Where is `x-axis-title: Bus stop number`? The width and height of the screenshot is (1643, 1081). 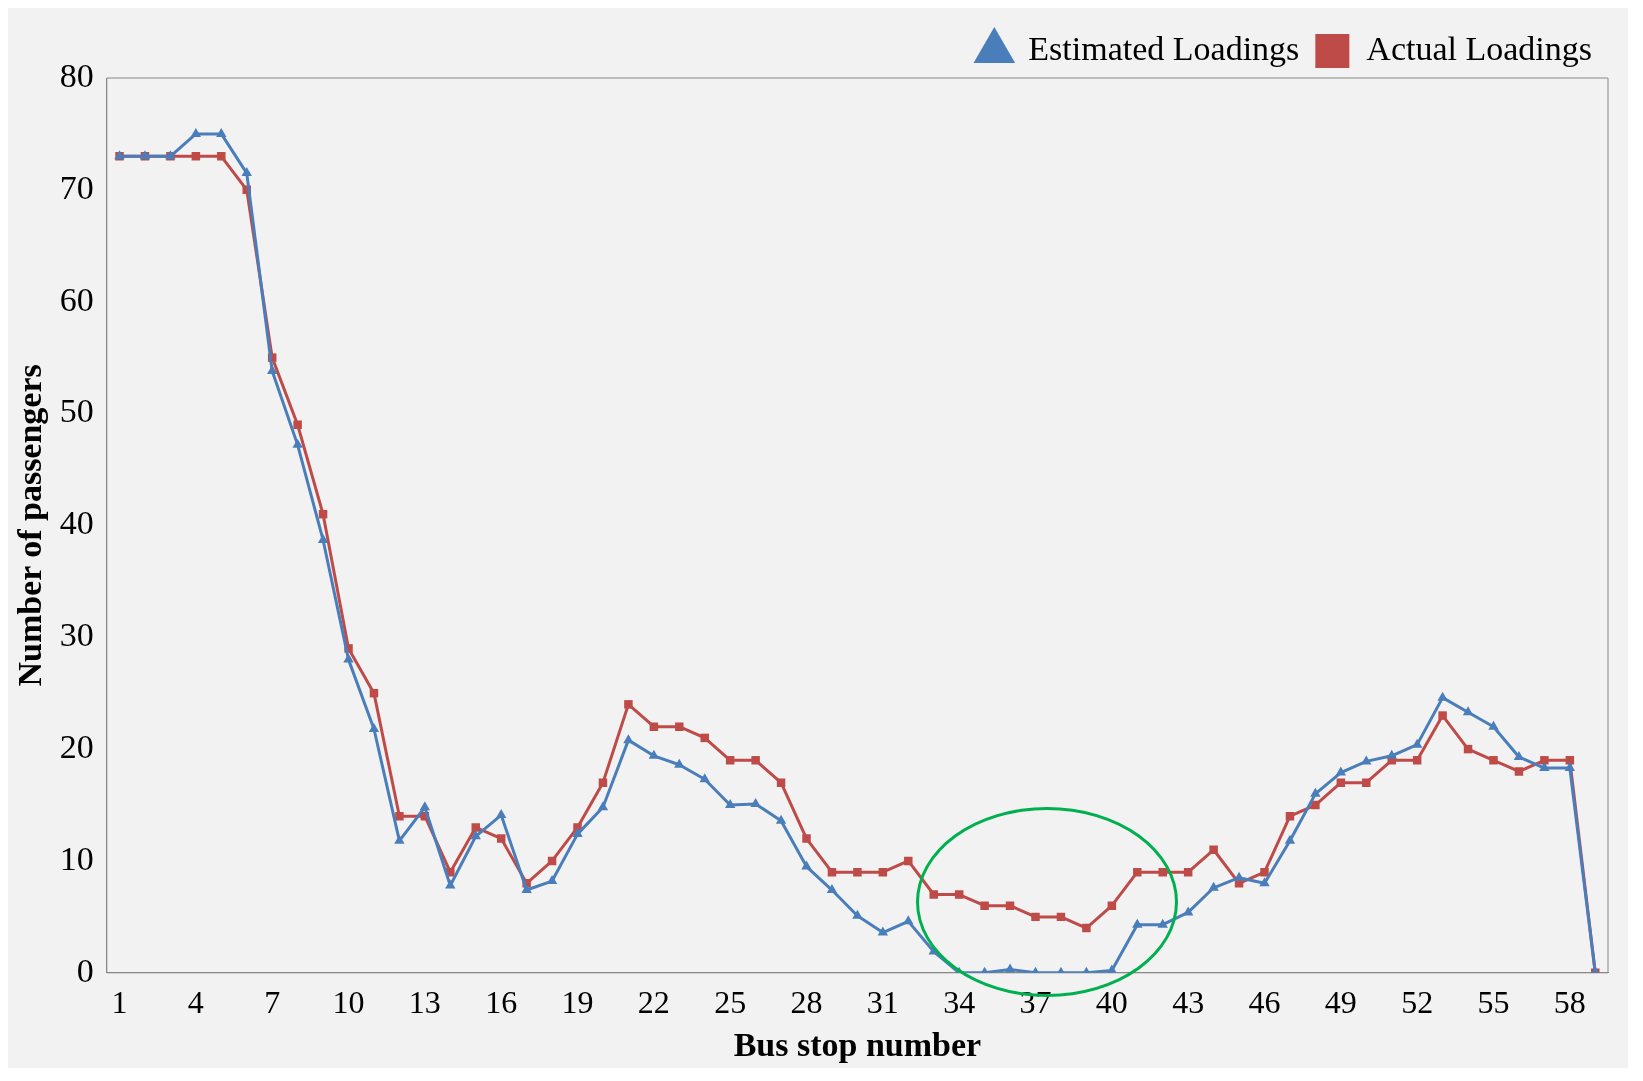 x-axis-title: Bus stop number is located at coordinates (857, 1045).